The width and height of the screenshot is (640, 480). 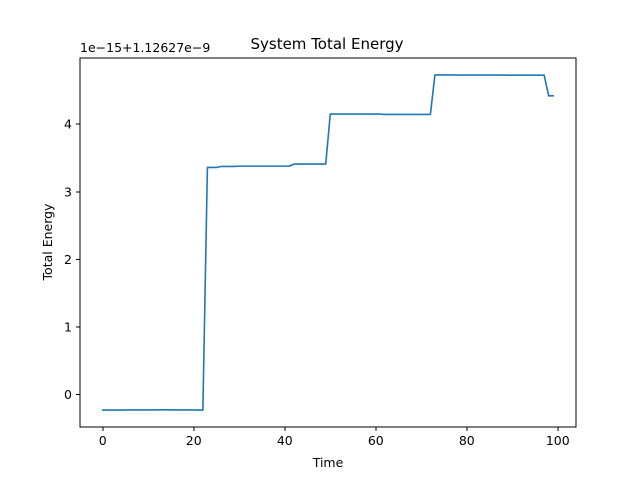 What do you see at coordinates (68, 191) in the screenshot?
I see `y-tick-label: 3` at bounding box center [68, 191].